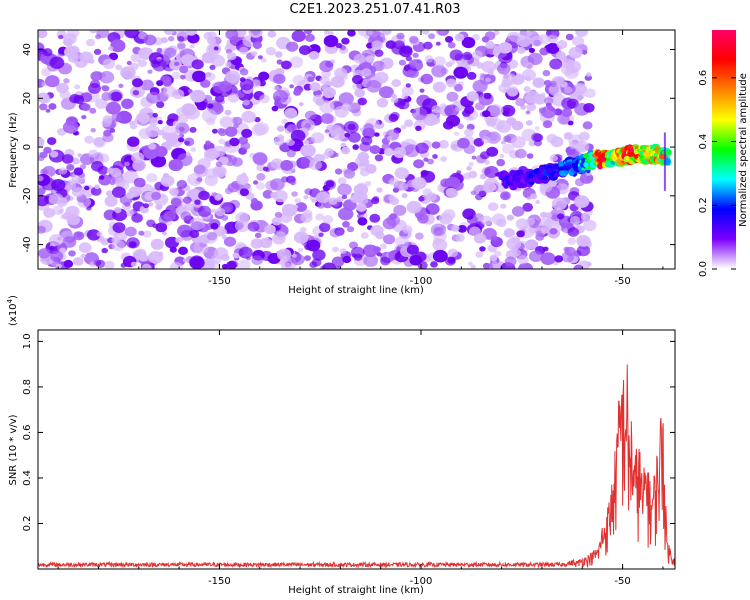 The image size is (750, 600). What do you see at coordinates (356, 290) in the screenshot?
I see `top-x-axis-label: Height of straight line (km)` at bounding box center [356, 290].